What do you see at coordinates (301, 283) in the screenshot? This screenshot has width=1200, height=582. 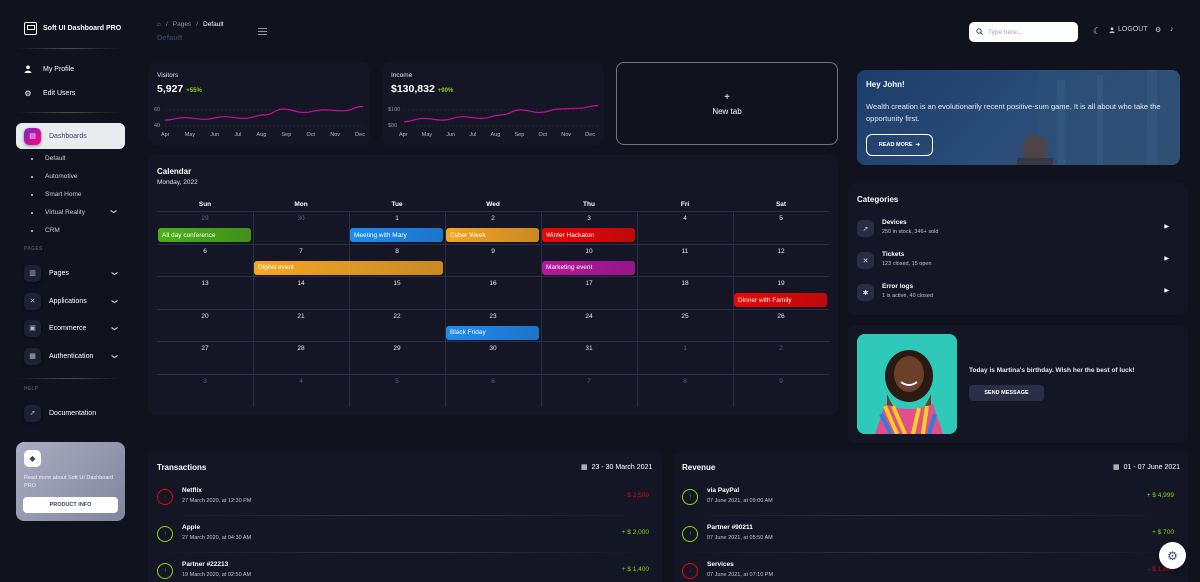 I see `calendar-day: 14` at bounding box center [301, 283].